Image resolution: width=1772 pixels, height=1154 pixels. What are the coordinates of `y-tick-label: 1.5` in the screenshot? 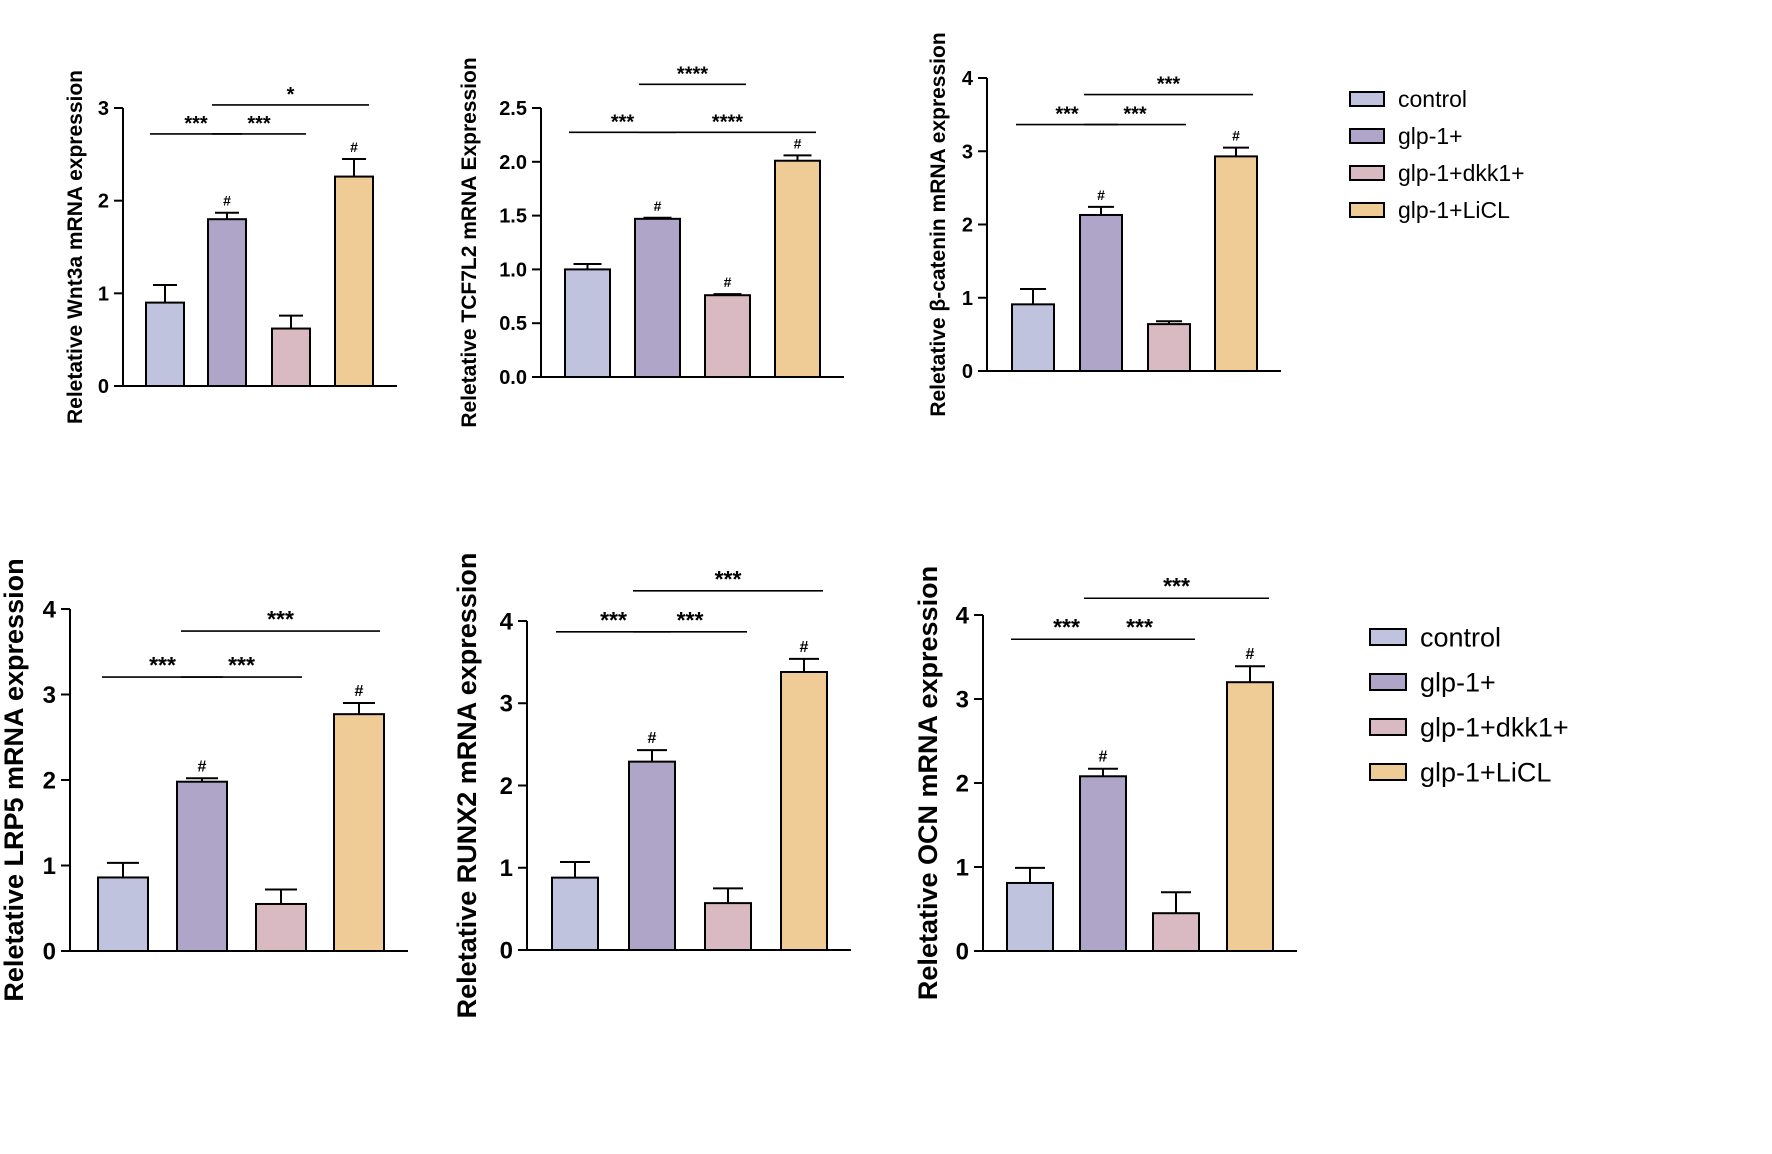 It's located at (513, 217).